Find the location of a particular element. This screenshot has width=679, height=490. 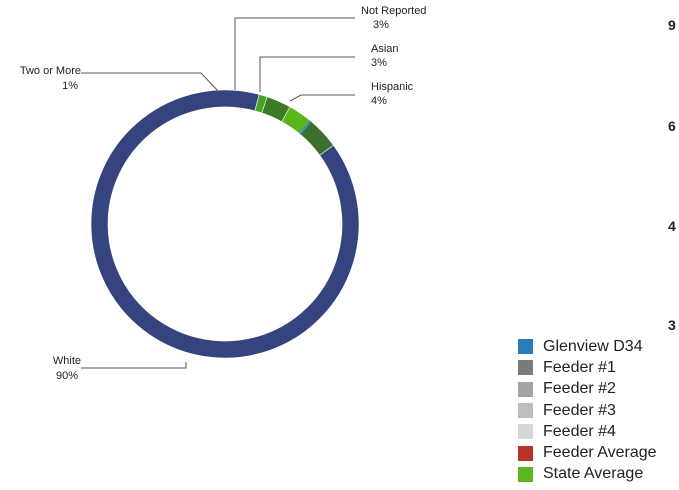

leader-line-two-or-more is located at coordinates (150, 82).